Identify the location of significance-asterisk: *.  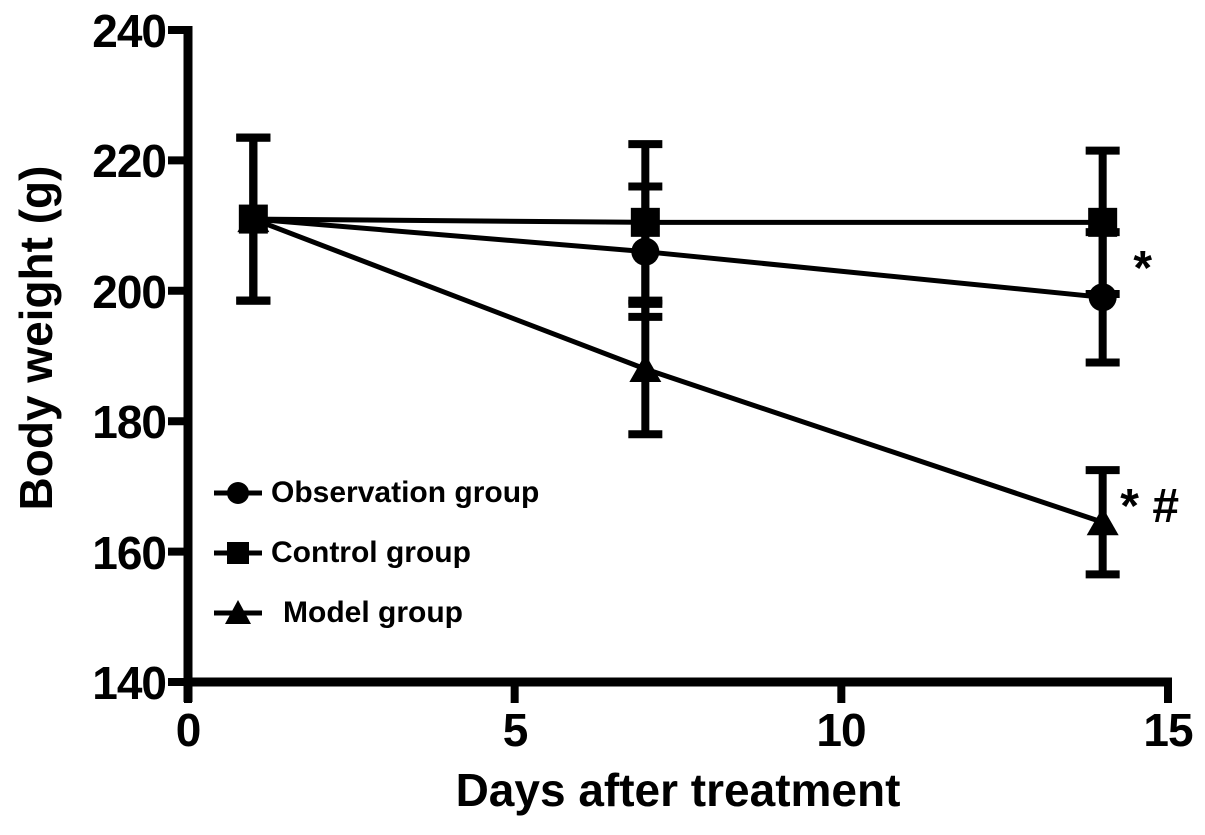
(1142, 269).